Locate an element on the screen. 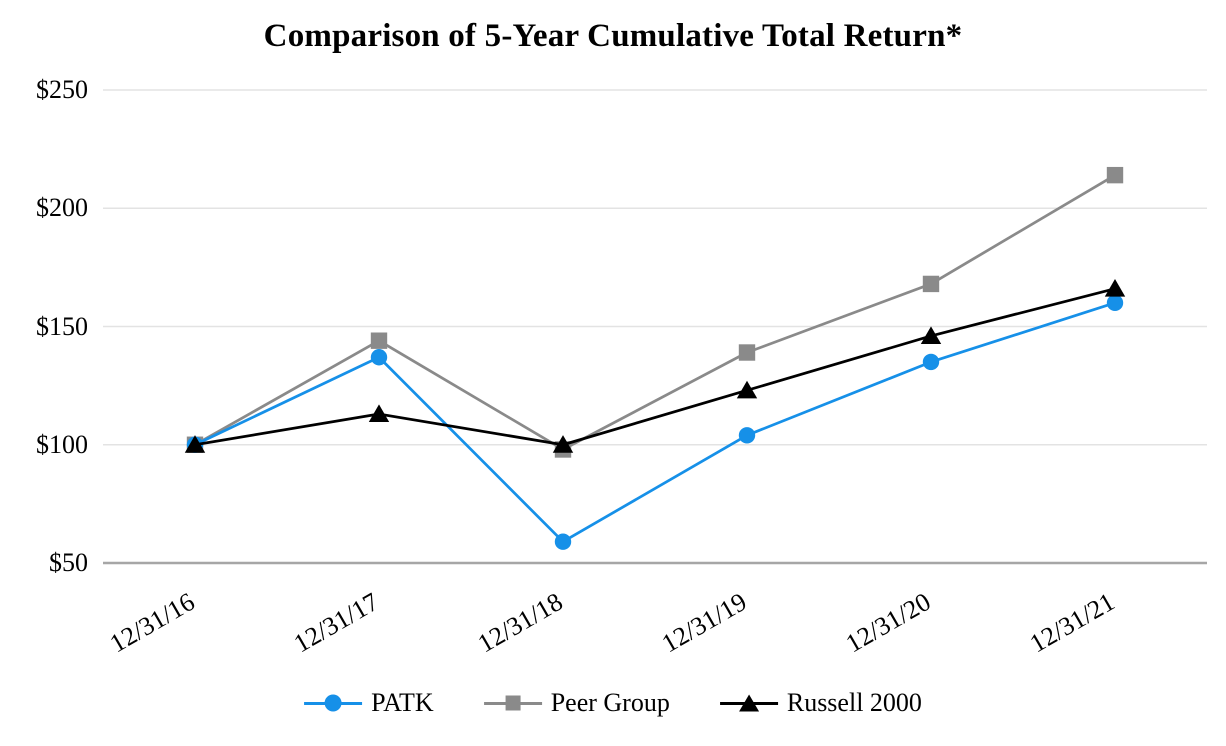 This screenshot has width=1226, height=746. y-axis-tick-150: $150 is located at coordinates (62, 326).